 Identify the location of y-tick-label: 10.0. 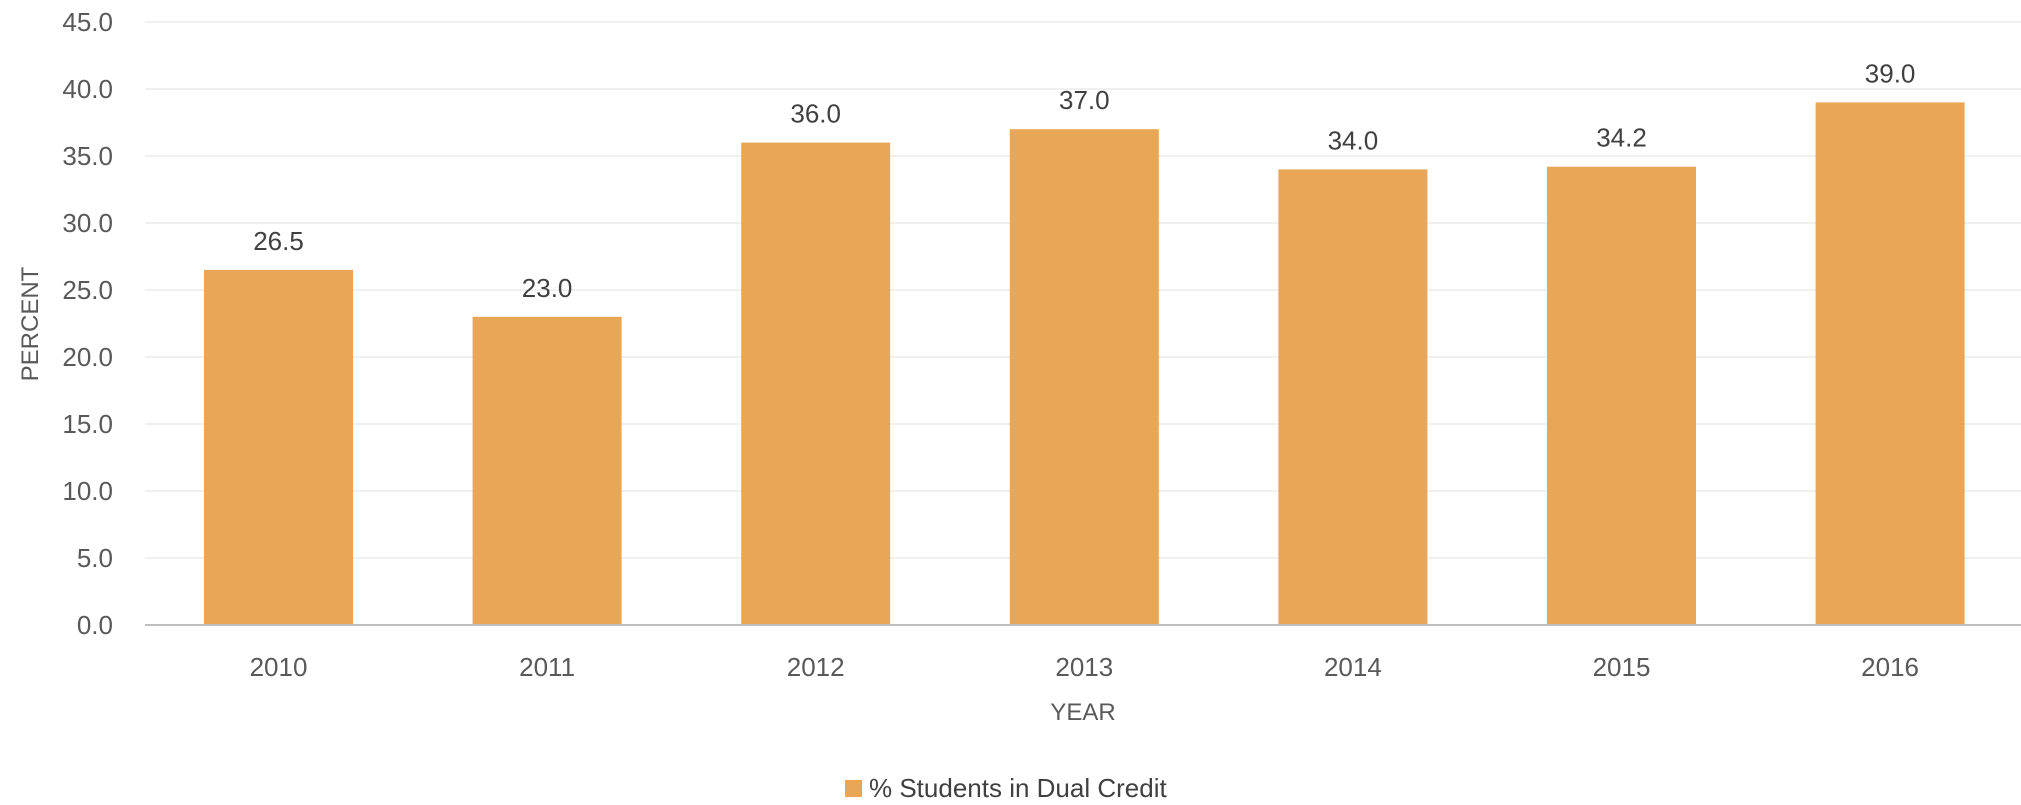
(87, 491).